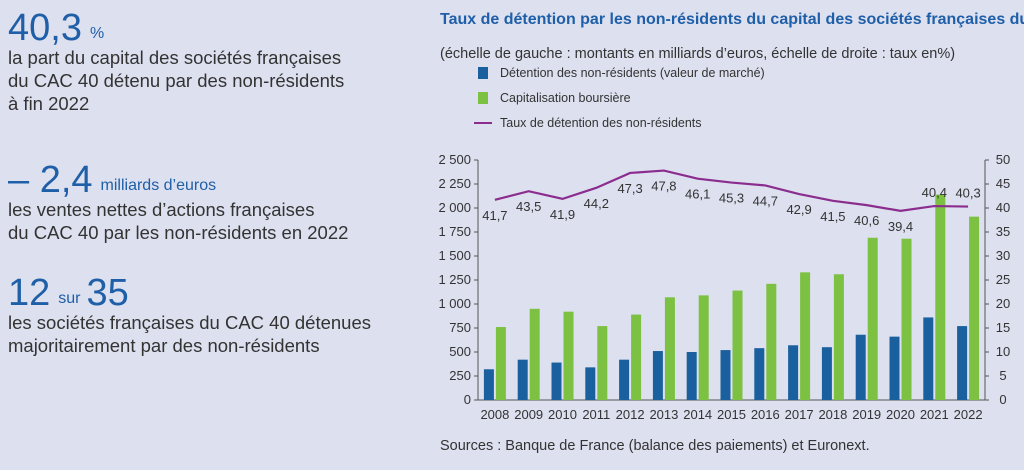 Image resolution: width=1024 pixels, height=470 pixels. Describe the element at coordinates (159, 185) in the screenshot. I see `stat-unit: milliards d’euros` at that location.